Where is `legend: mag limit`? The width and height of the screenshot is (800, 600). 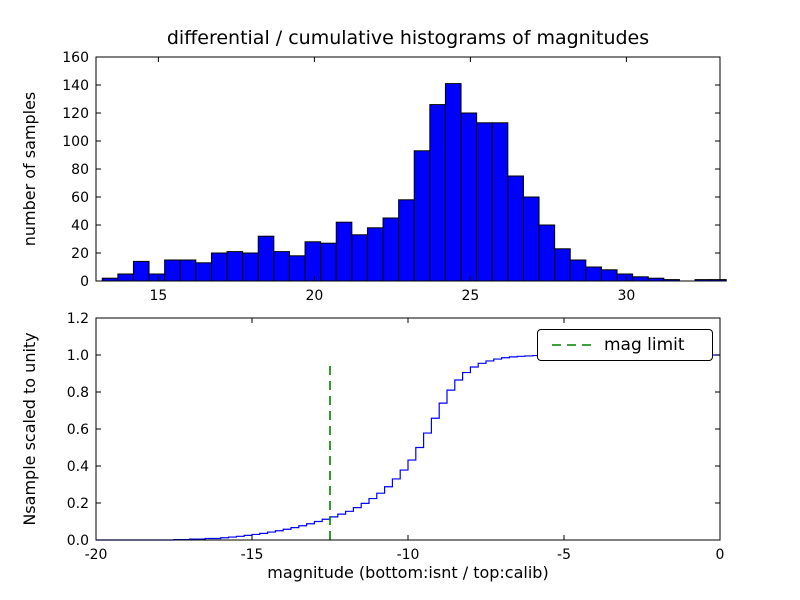
legend: mag limit is located at coordinates (625, 345).